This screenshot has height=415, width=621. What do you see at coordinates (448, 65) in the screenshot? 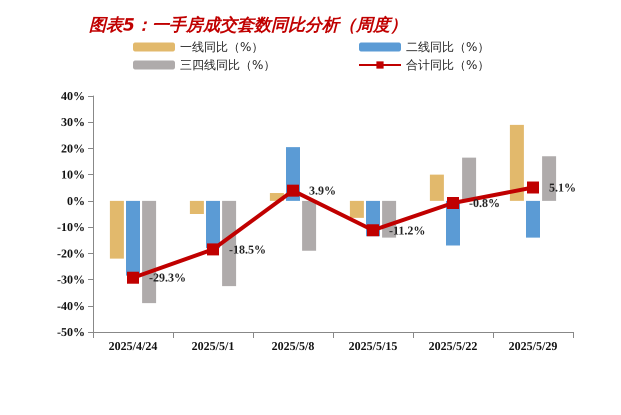
I see `legend-label: 合计同比（%）` at bounding box center [448, 65].